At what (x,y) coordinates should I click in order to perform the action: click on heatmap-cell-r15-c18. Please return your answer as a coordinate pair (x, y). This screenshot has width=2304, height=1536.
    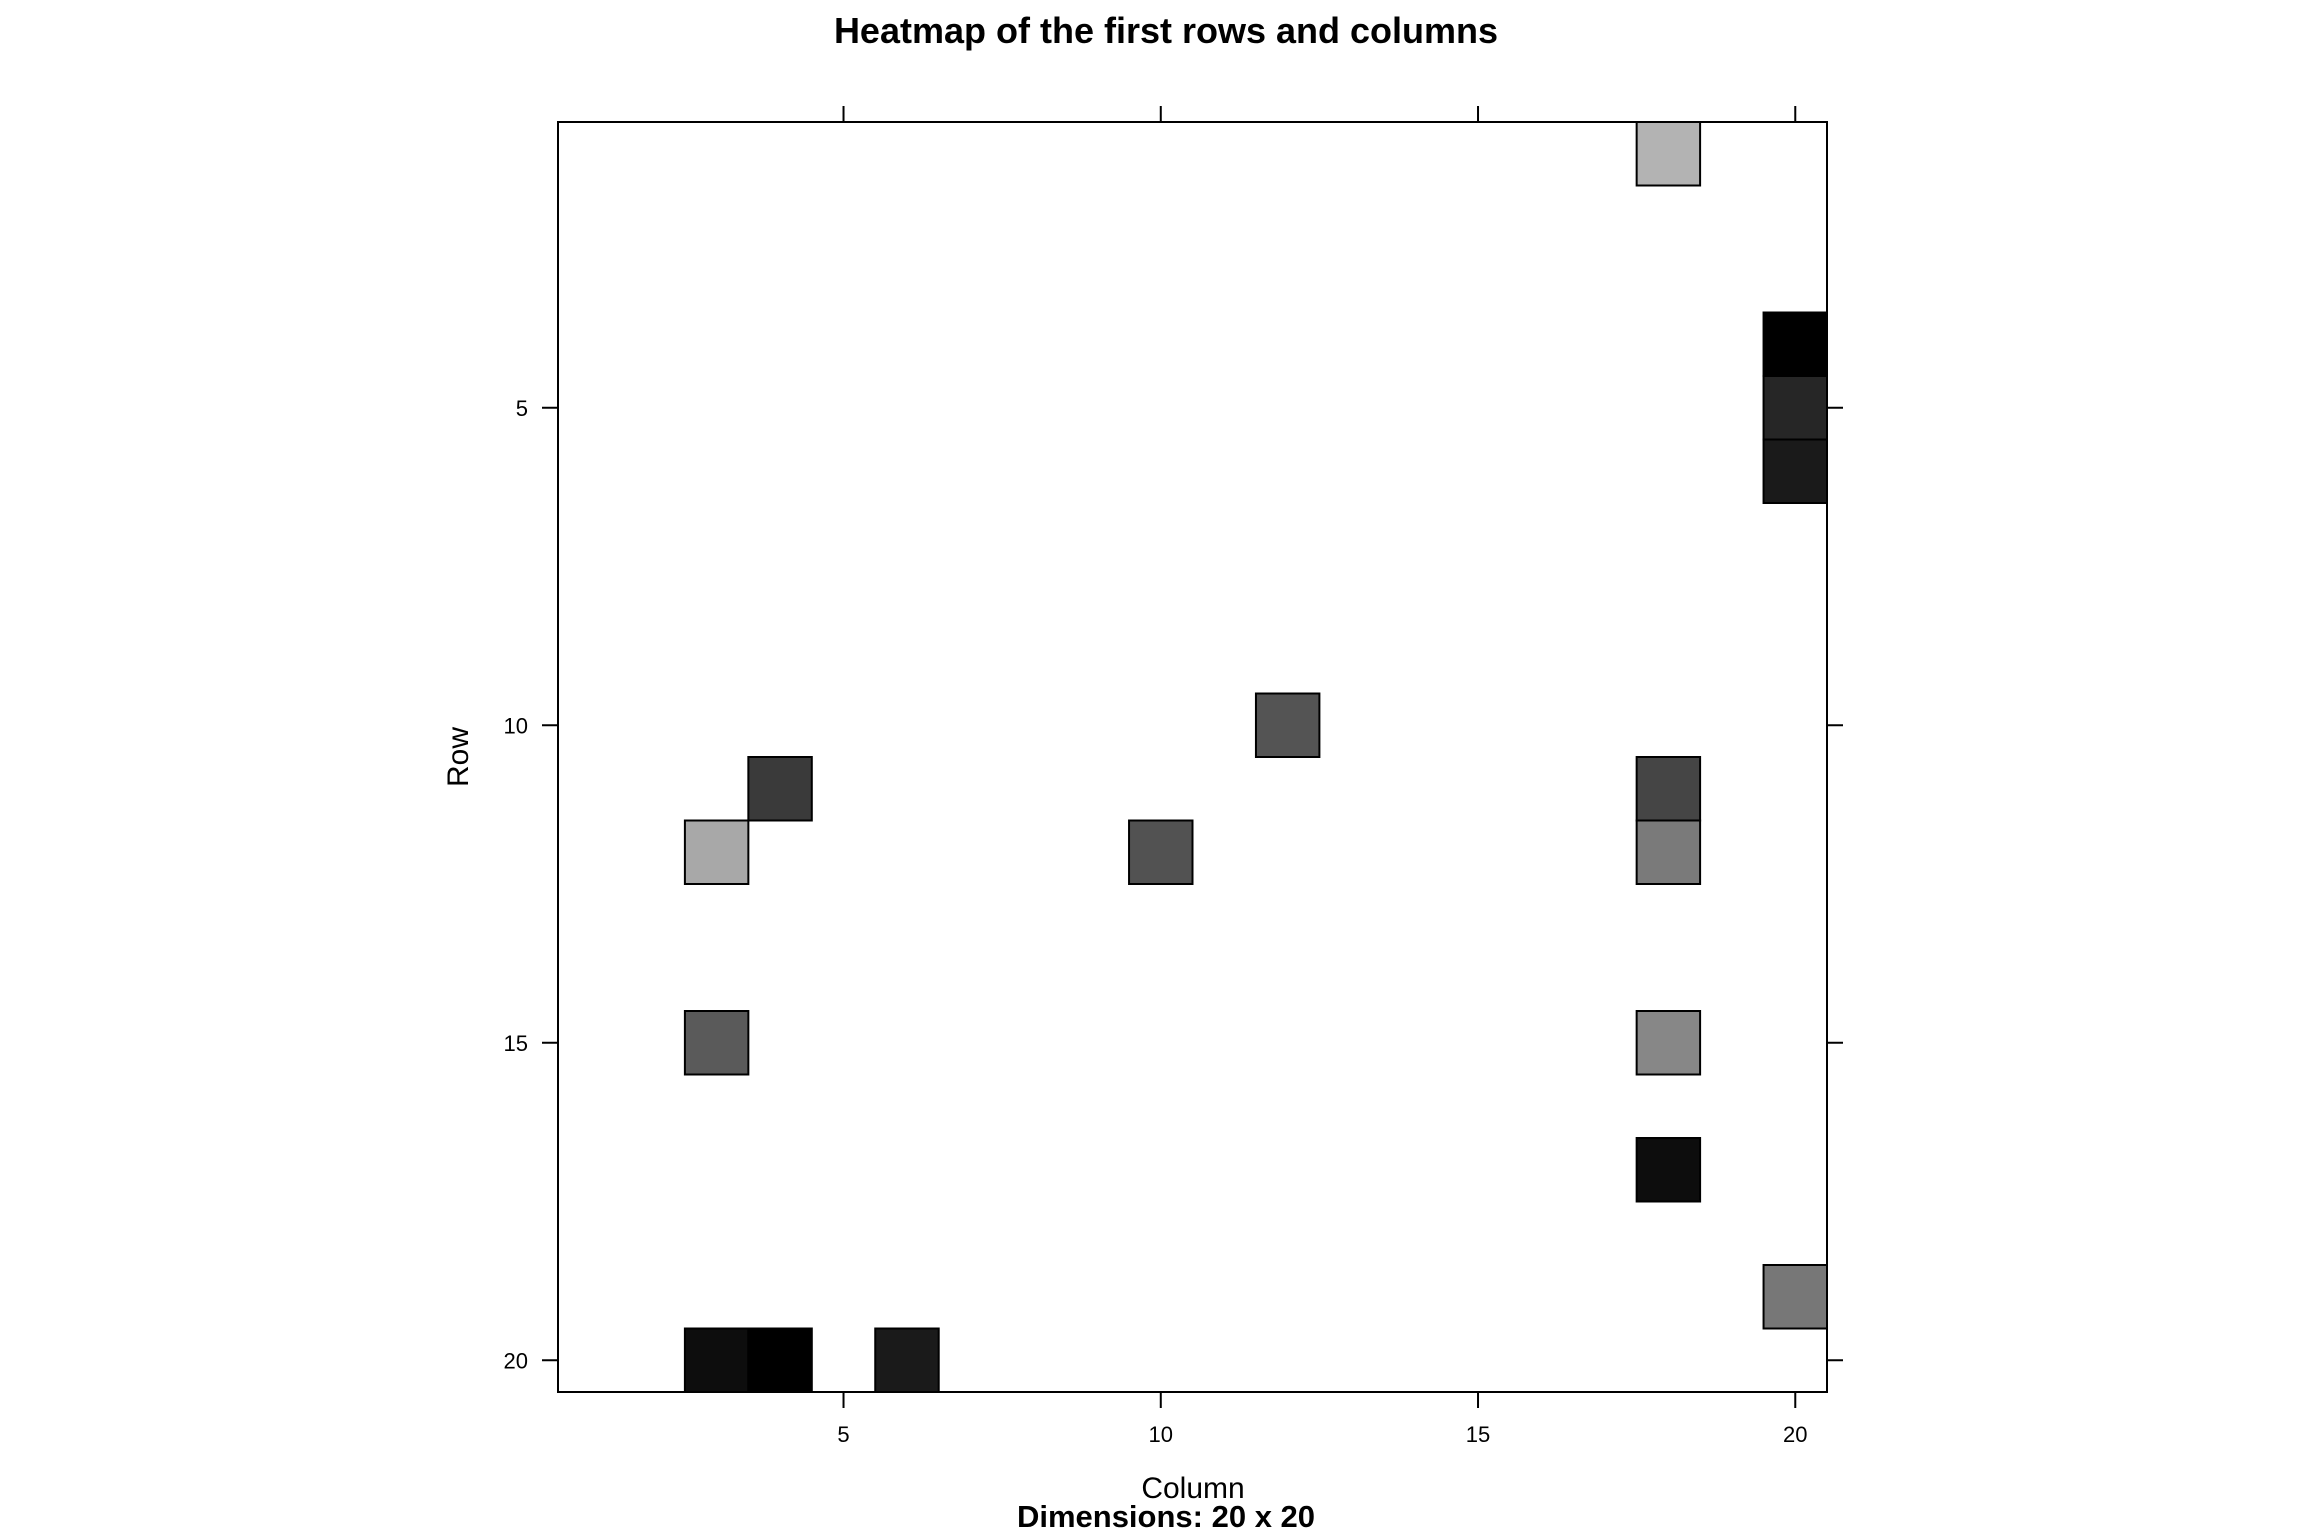
    Looking at the image, I should click on (1668, 1043).